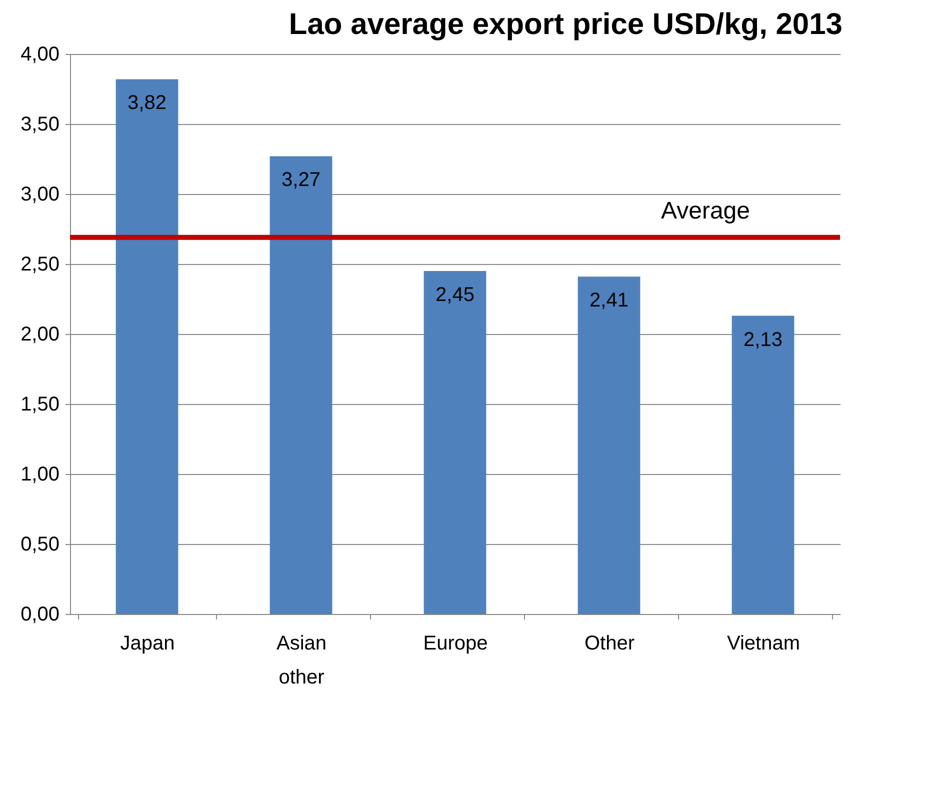  What do you see at coordinates (40, 265) in the screenshot?
I see `y-tick-label: 2,50` at bounding box center [40, 265].